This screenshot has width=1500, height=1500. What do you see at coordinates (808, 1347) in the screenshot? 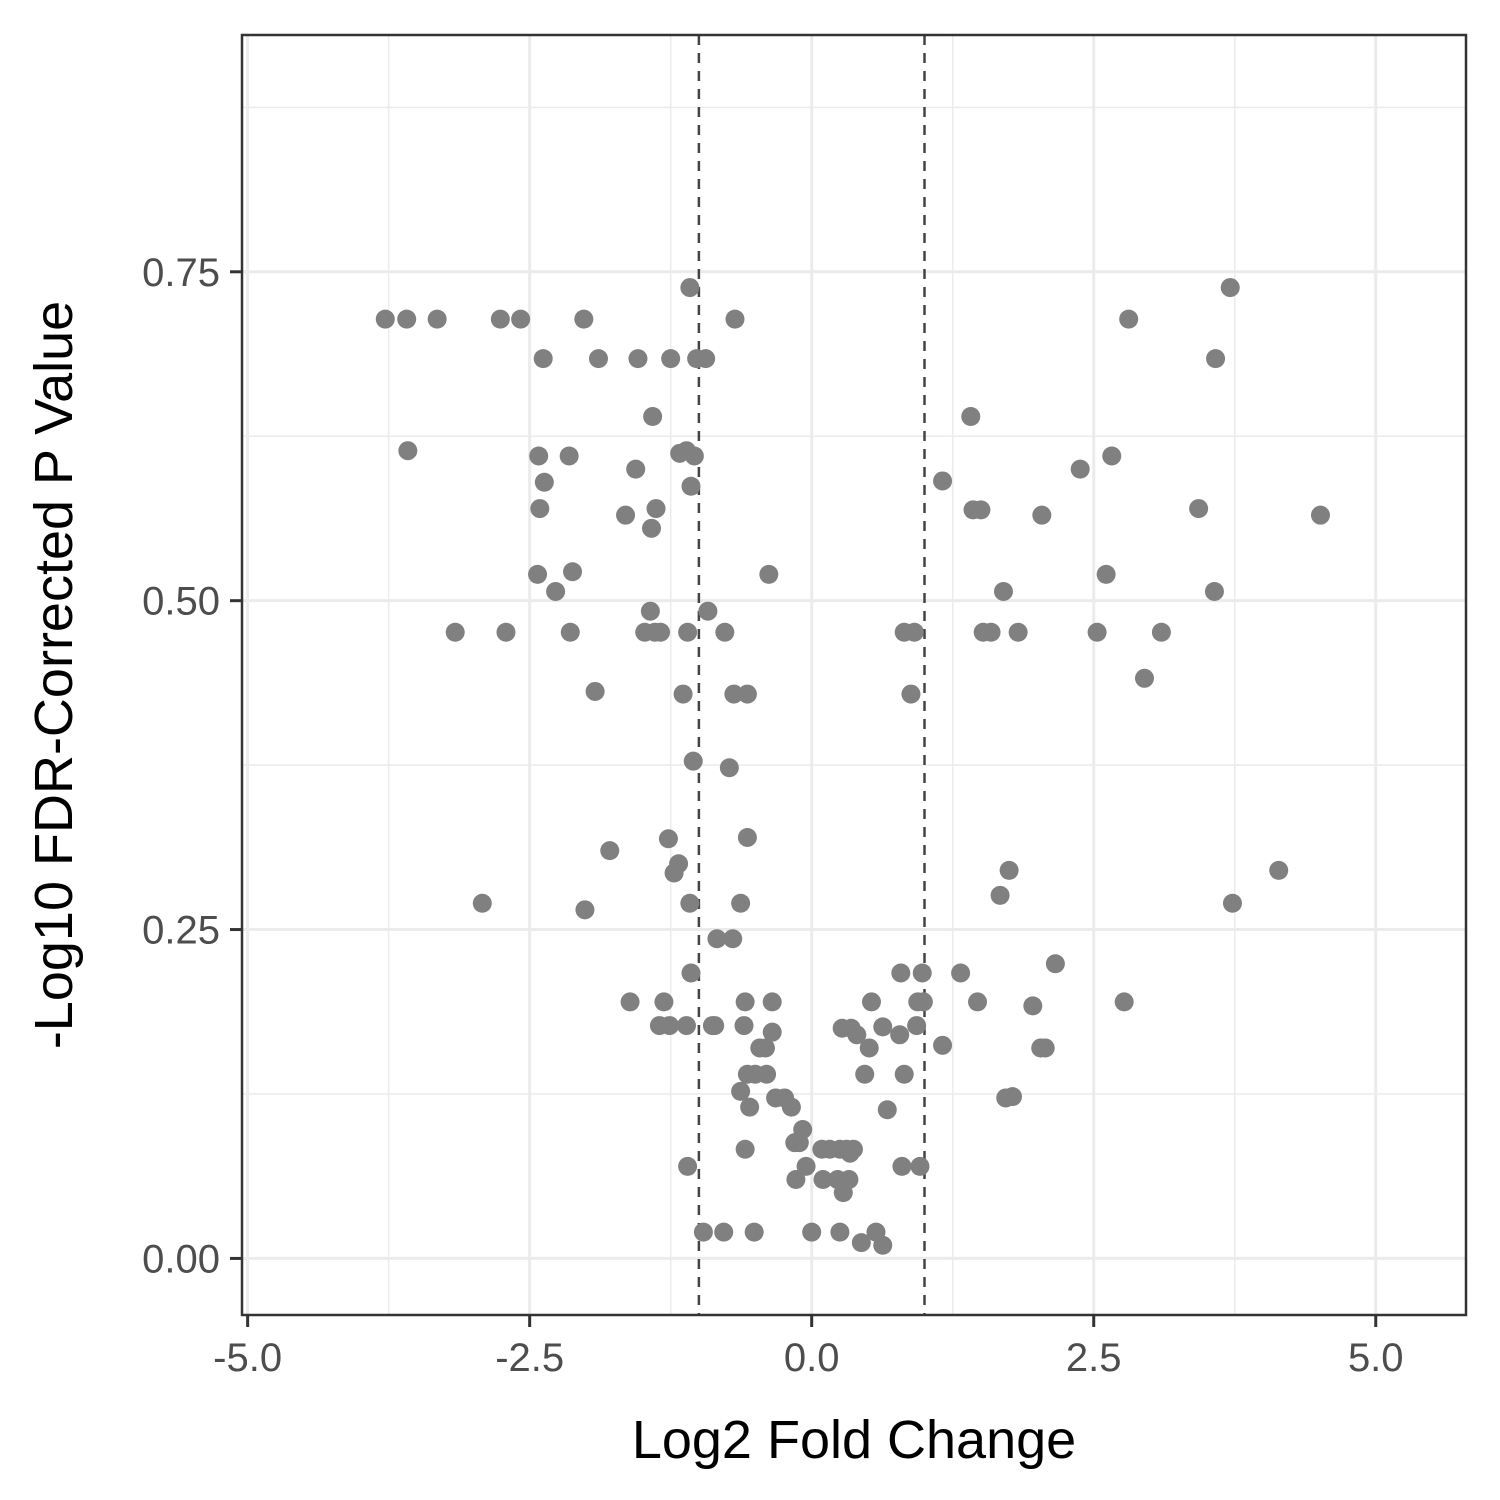
I see `x-axis: -5.0 -2.5 0.0 2.5 5.0` at bounding box center [808, 1347].